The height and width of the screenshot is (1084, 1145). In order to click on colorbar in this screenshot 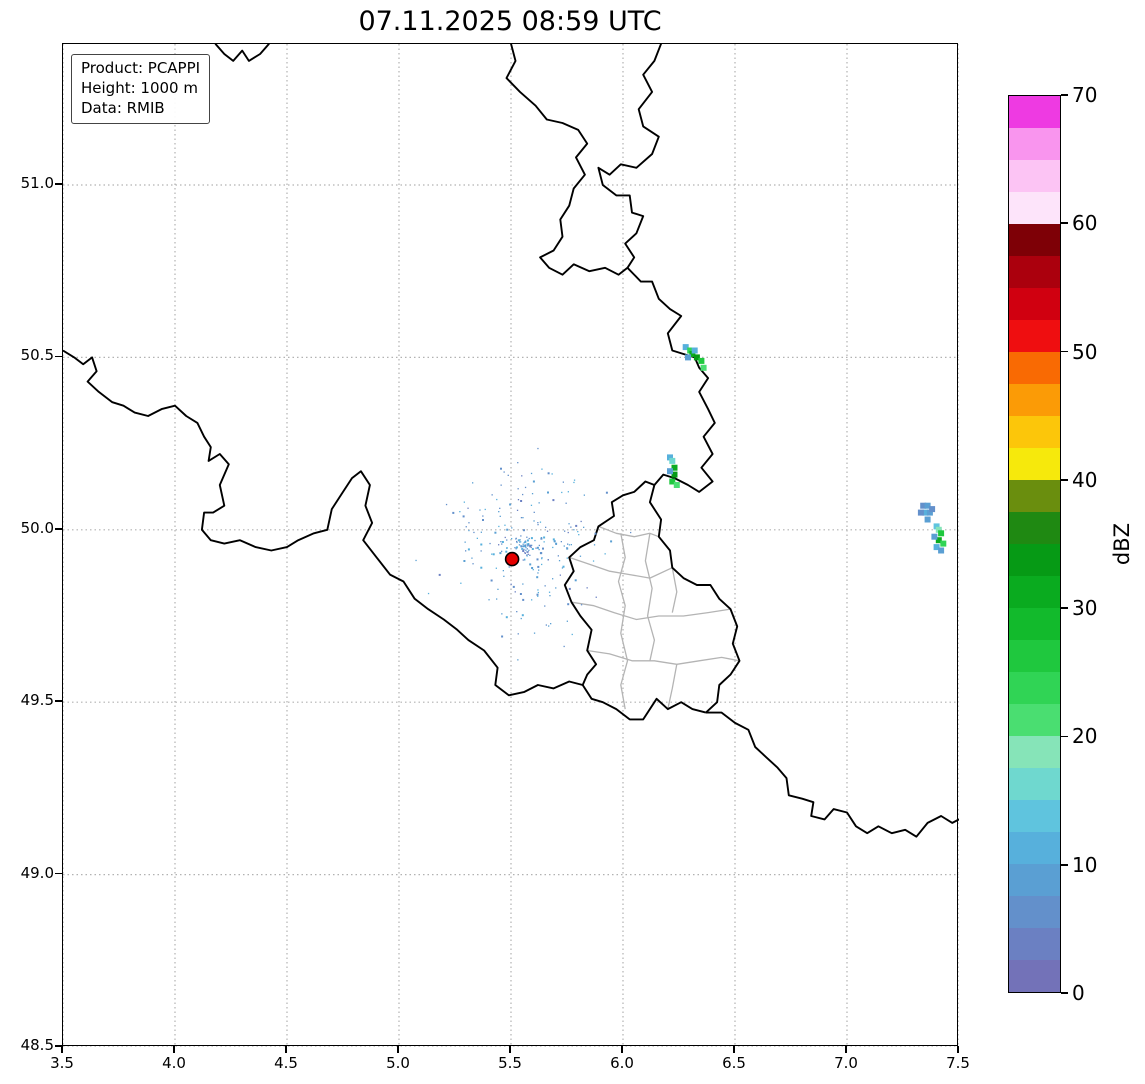, I will do `click(1034, 544)`.